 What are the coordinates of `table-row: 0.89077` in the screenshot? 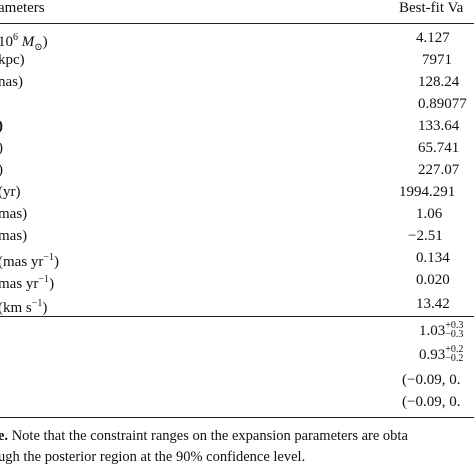 It's located at (237, 104).